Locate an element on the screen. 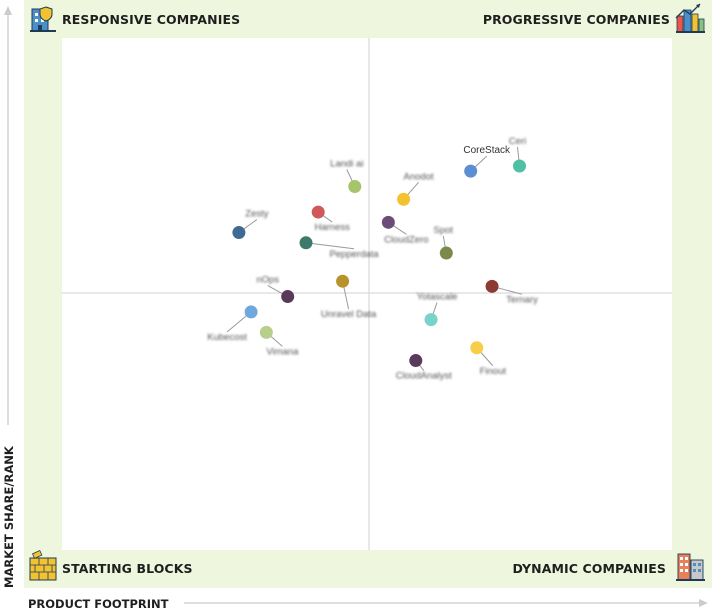 This screenshot has width=712, height=610. data-point-label: Harness is located at coordinates (333, 227).